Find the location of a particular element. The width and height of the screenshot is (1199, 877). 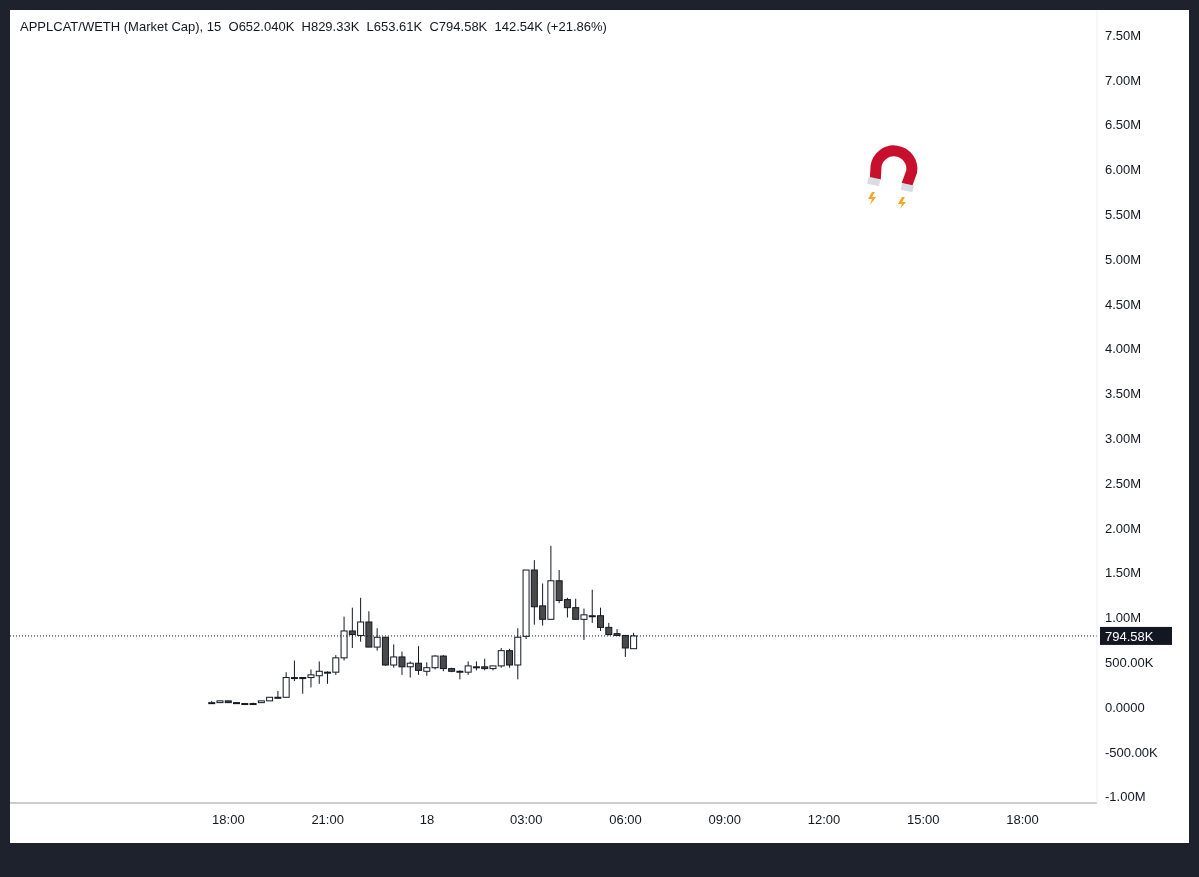

y-tick-label: 500.00K is located at coordinates (1129, 662).